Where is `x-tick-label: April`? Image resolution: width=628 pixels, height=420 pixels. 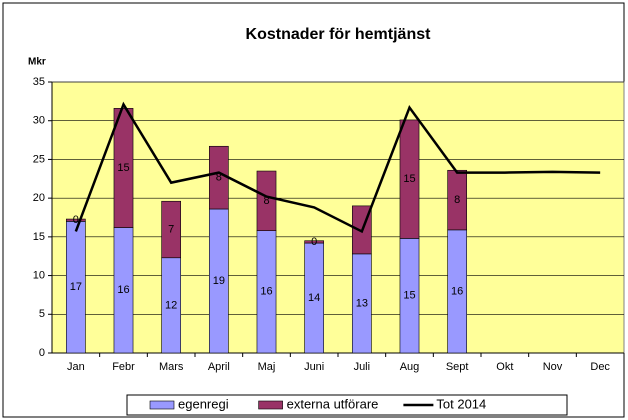
x-tick-label: April is located at coordinates (219, 367).